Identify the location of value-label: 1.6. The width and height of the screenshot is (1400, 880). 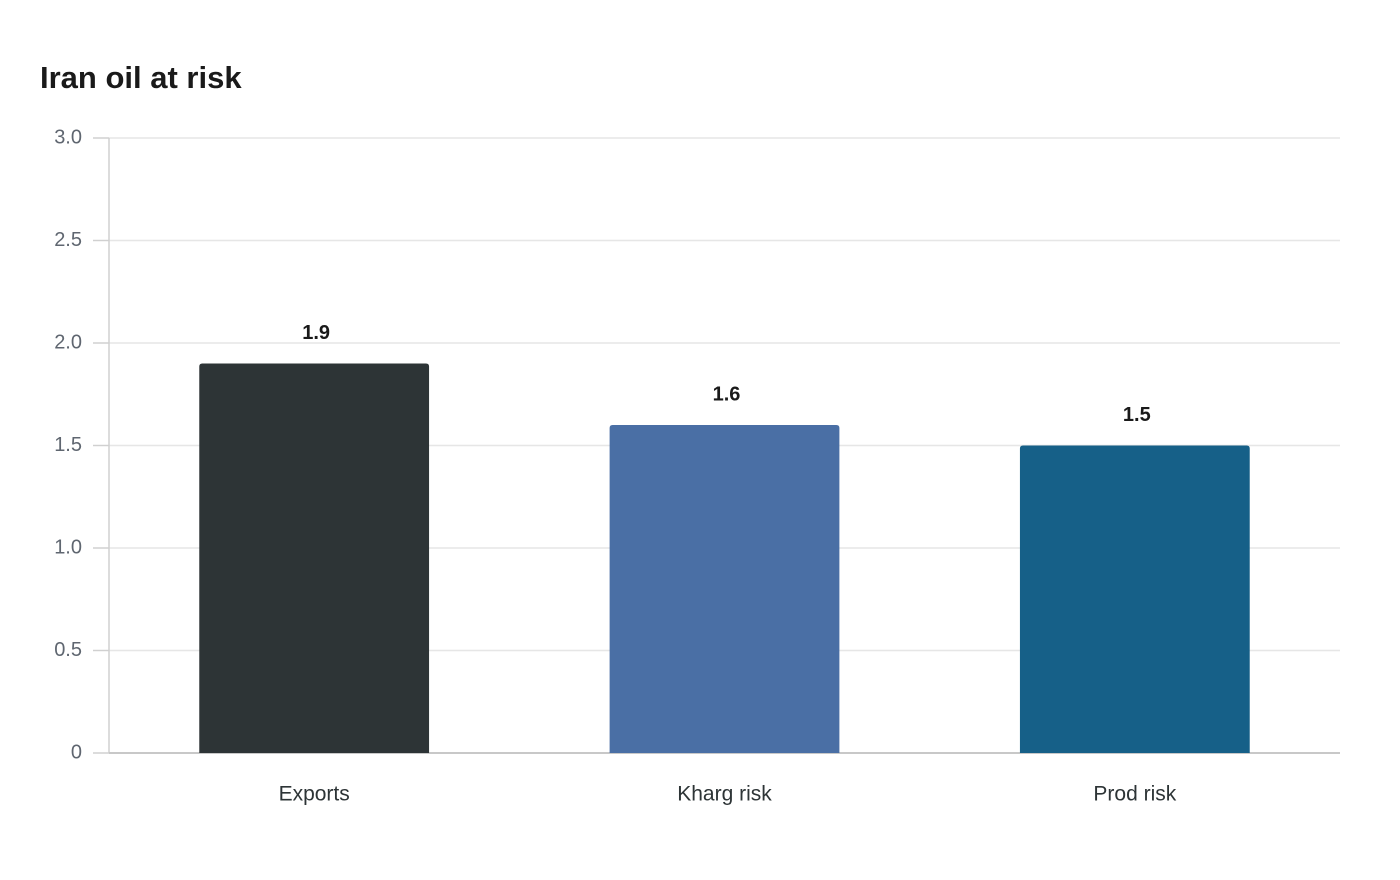
(727, 394).